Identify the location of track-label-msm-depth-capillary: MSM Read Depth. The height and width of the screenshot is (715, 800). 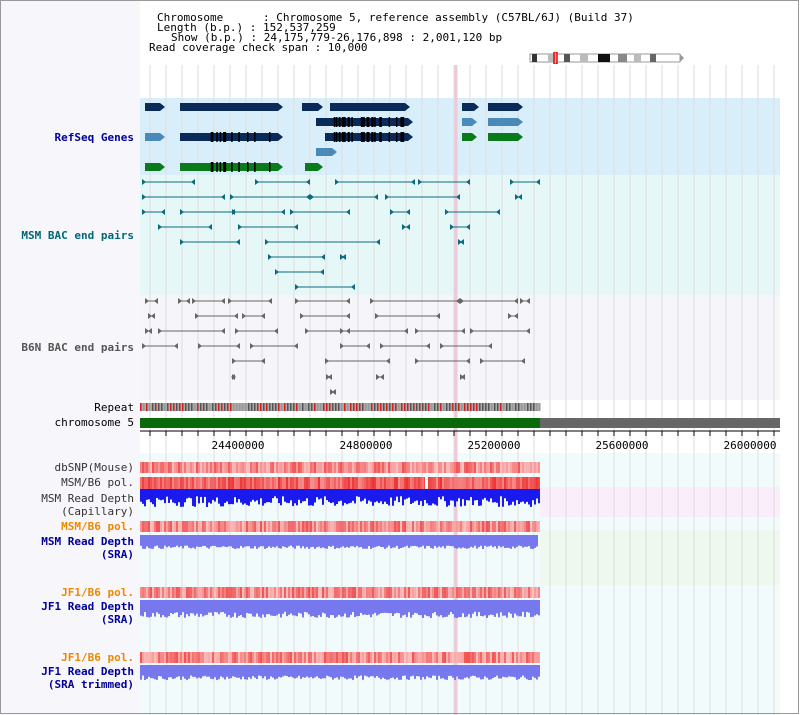
(87, 498).